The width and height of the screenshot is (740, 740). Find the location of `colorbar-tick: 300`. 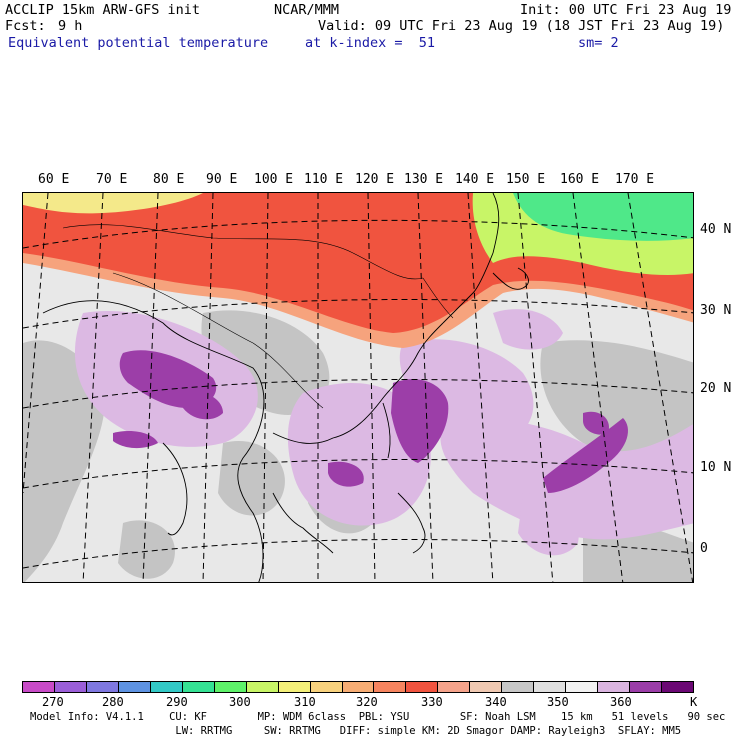

colorbar-tick: 300 is located at coordinates (240, 702).